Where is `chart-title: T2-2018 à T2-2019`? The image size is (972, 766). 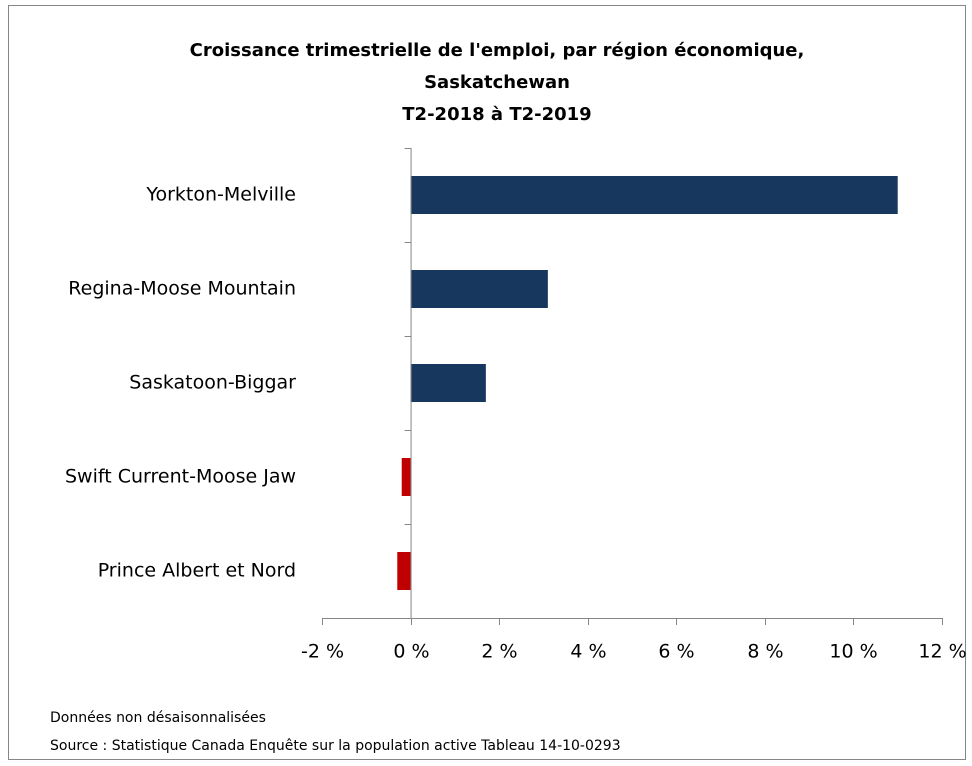 chart-title: T2-2018 à T2-2019 is located at coordinates (496, 114).